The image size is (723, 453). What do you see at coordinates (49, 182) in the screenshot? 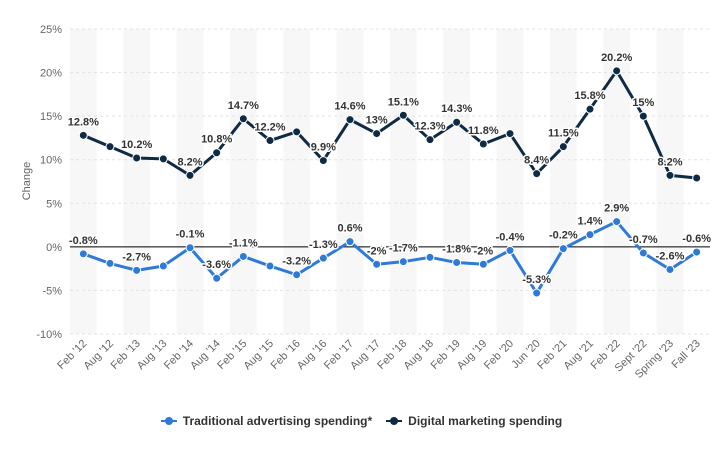
I see `y-axis-ticks: 25% 20% 15% 10% 5% 0% -5% -10%` at bounding box center [49, 182].